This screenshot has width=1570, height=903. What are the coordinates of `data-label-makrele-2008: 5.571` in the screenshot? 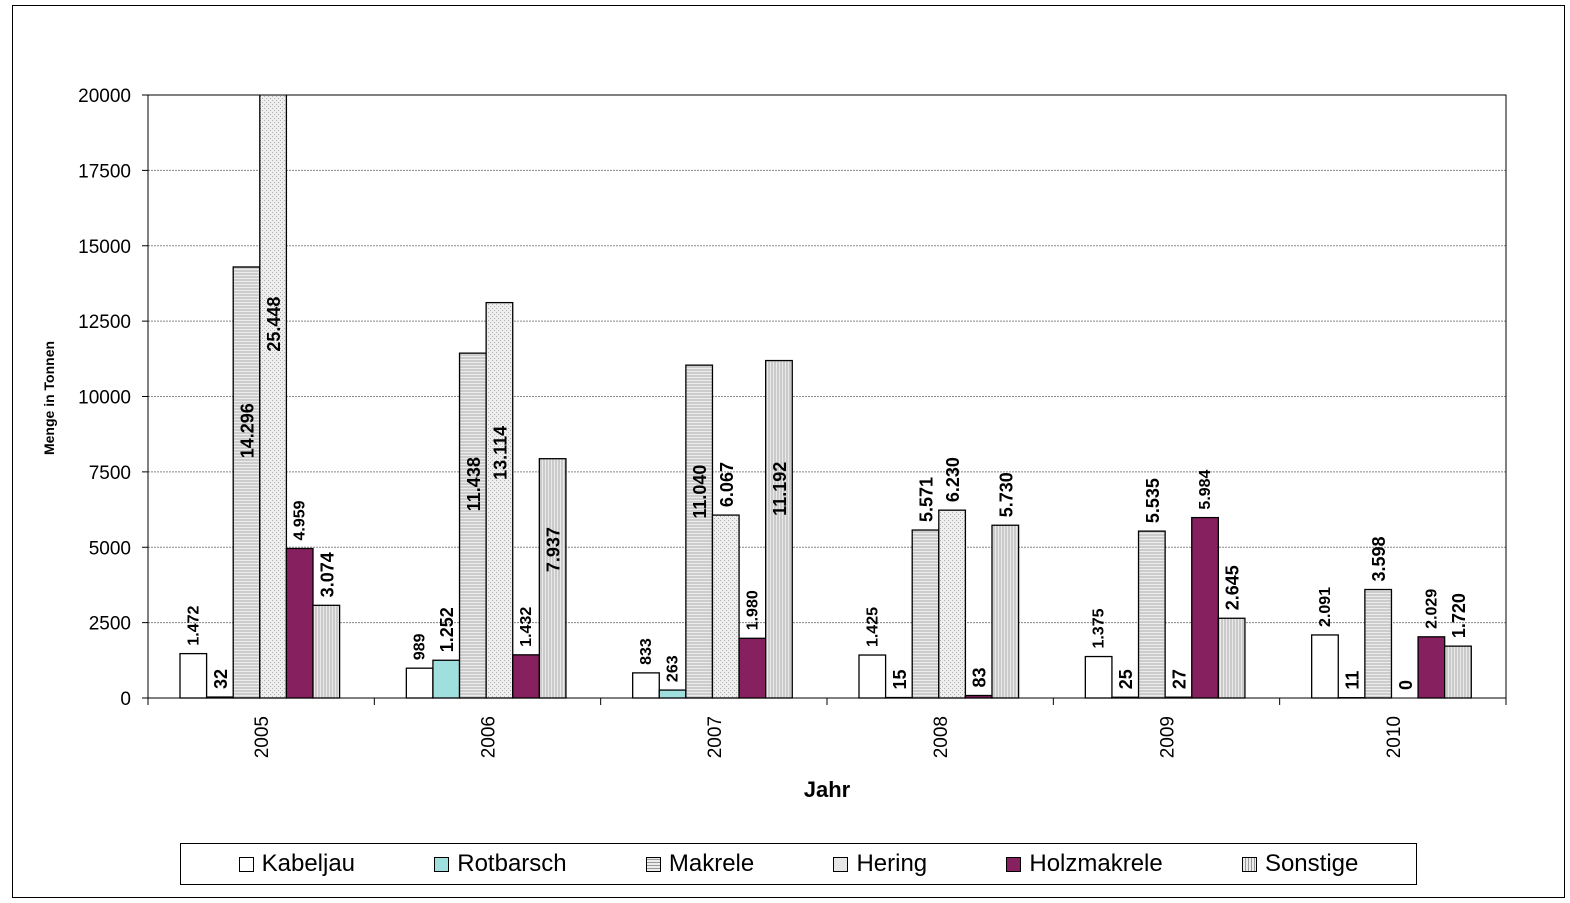 It's located at (927, 499).